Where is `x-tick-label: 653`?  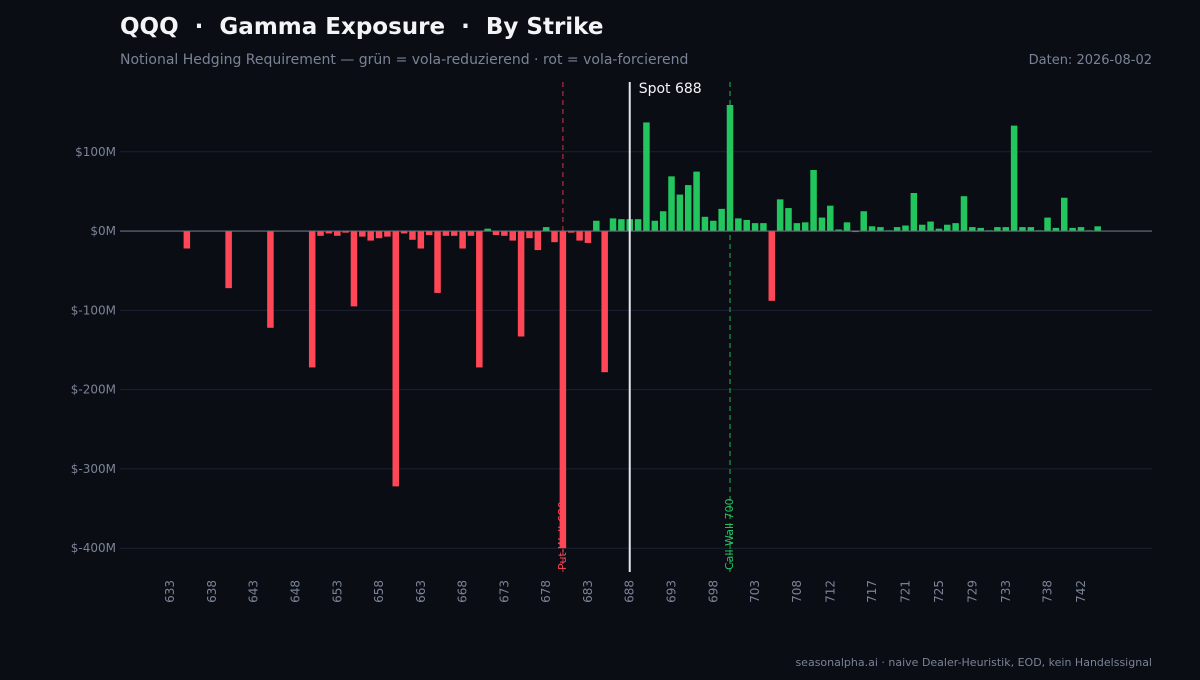
x-tick-label: 653 is located at coordinates (337, 591).